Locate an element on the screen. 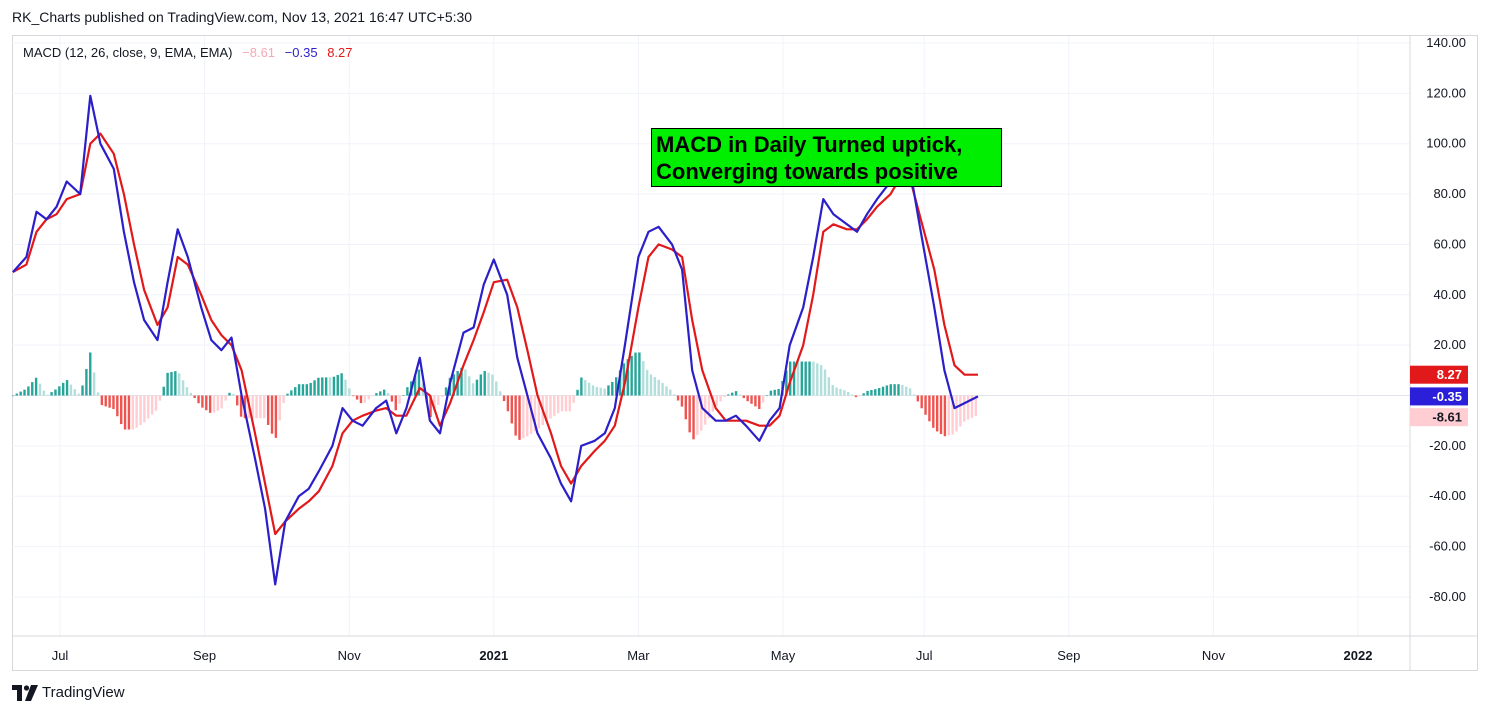  y-tick-label: 100.00 is located at coordinates (1446, 143).